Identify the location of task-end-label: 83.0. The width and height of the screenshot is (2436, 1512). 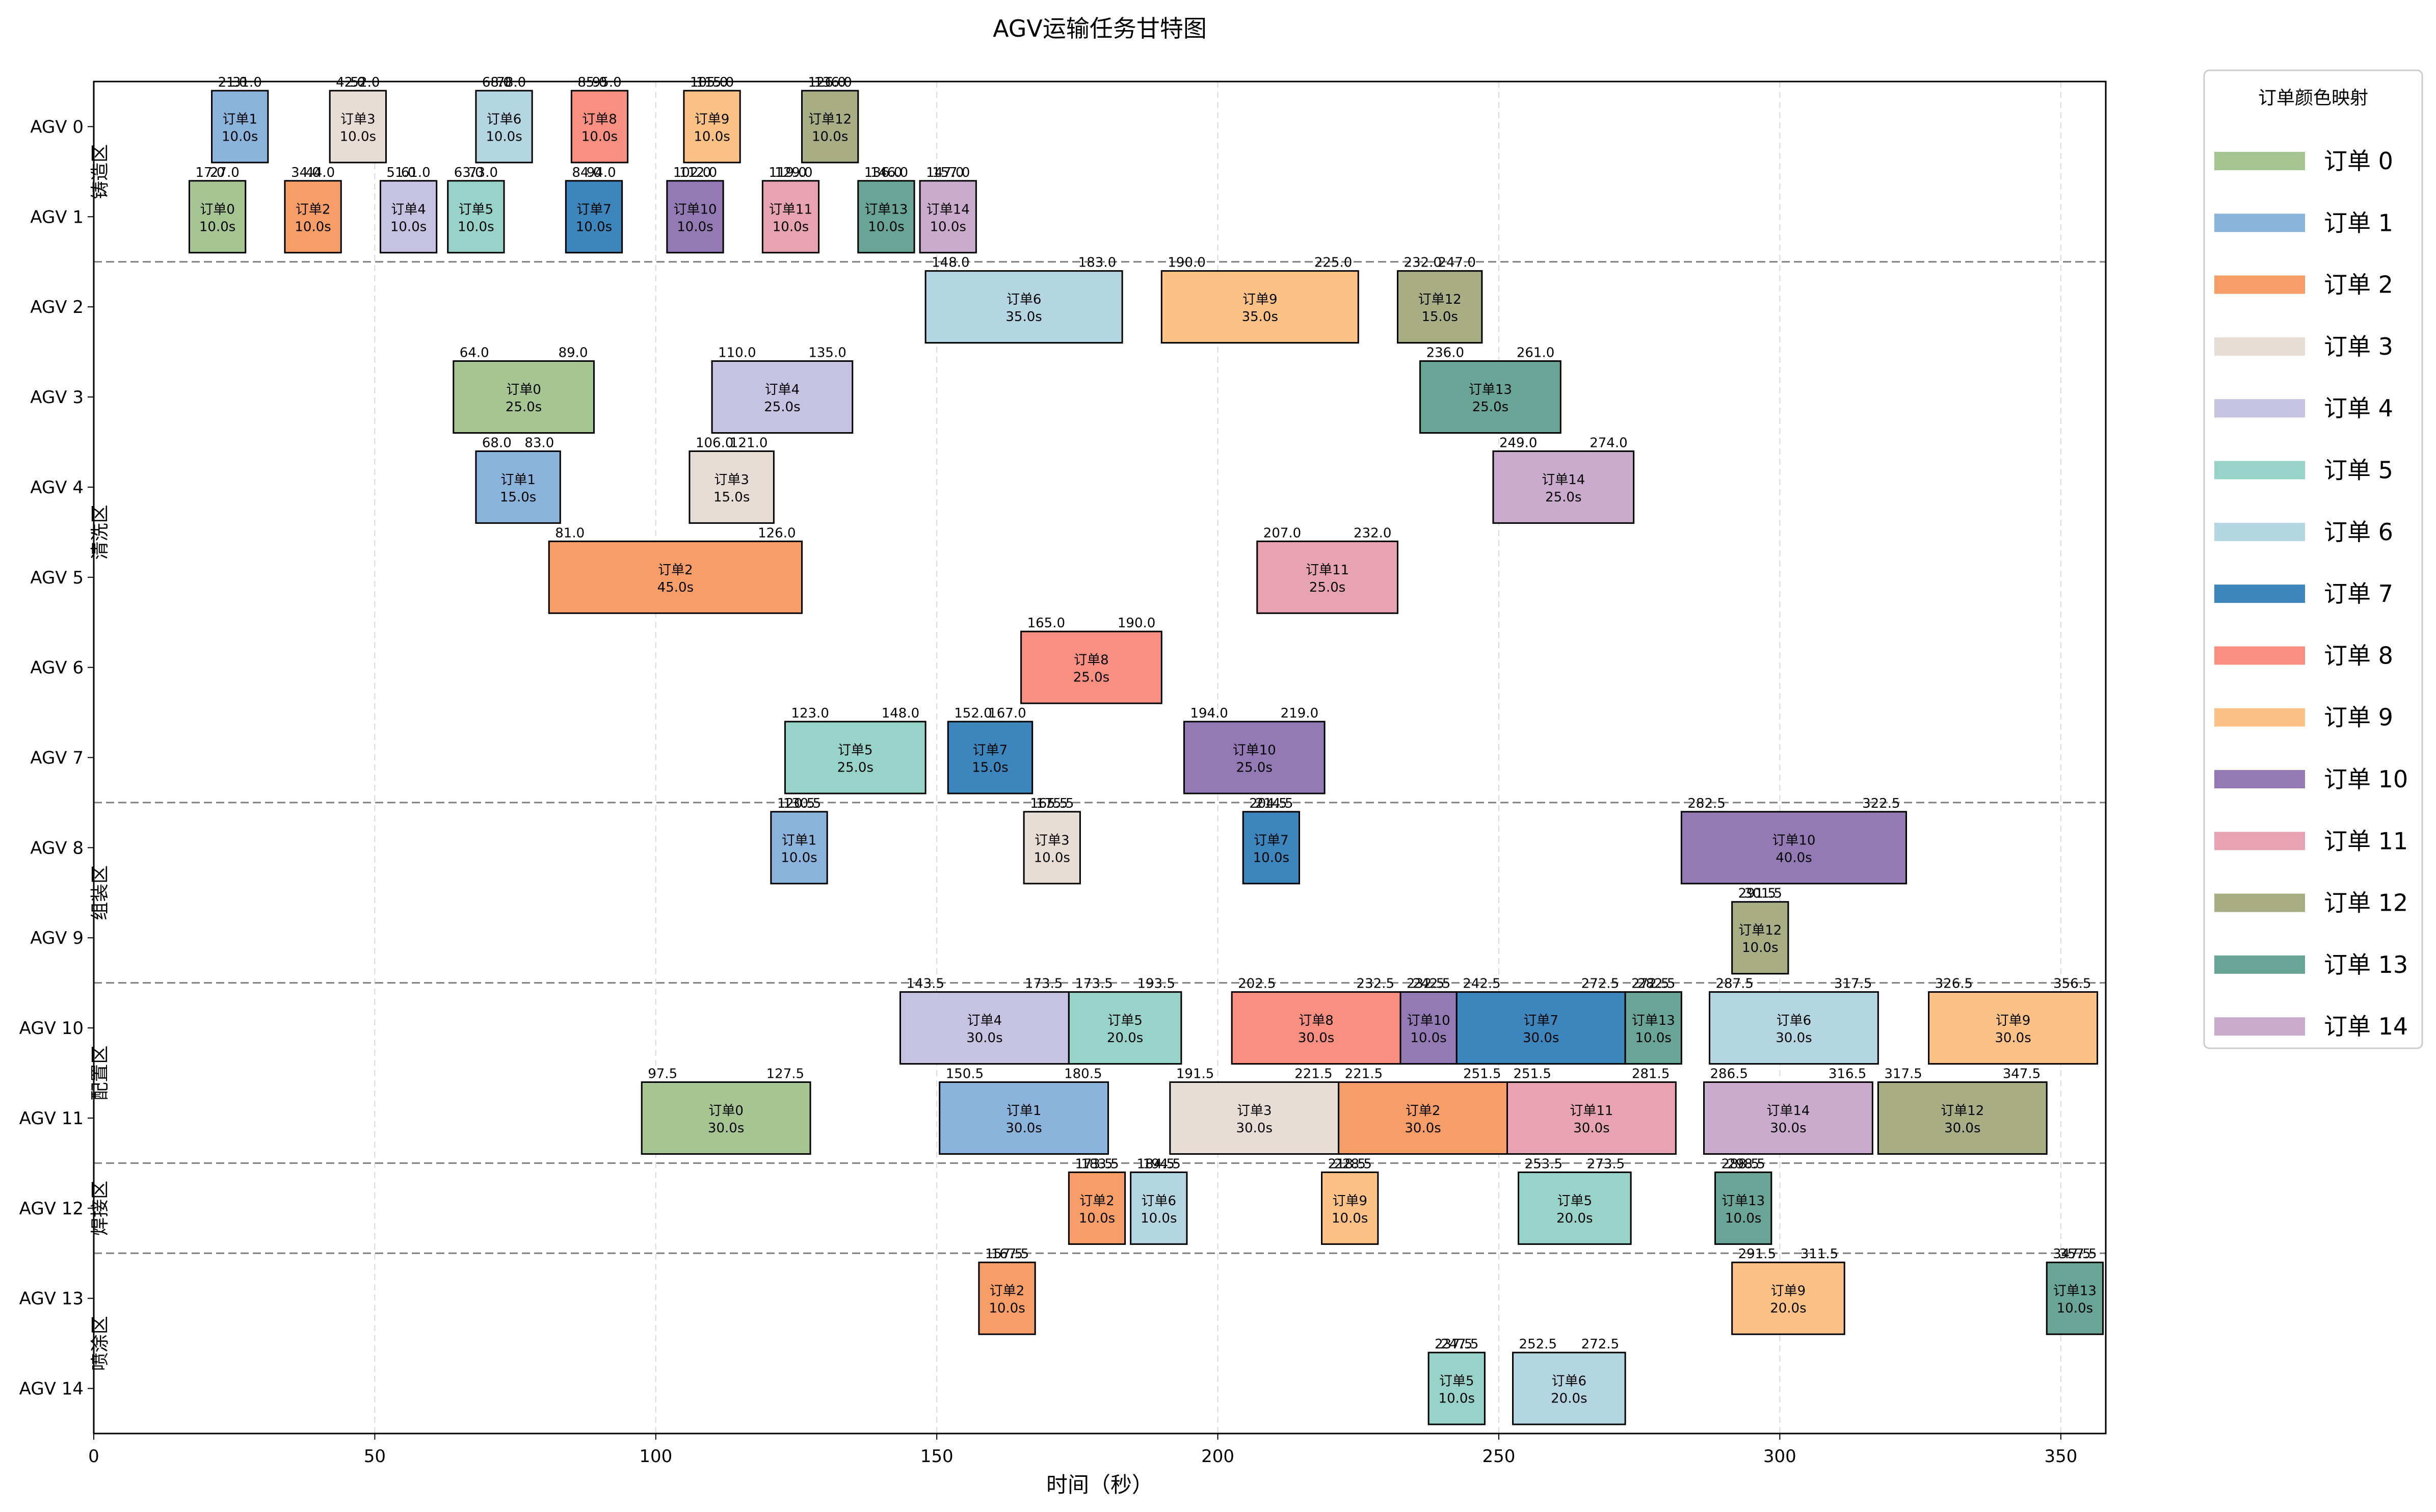
(539, 442).